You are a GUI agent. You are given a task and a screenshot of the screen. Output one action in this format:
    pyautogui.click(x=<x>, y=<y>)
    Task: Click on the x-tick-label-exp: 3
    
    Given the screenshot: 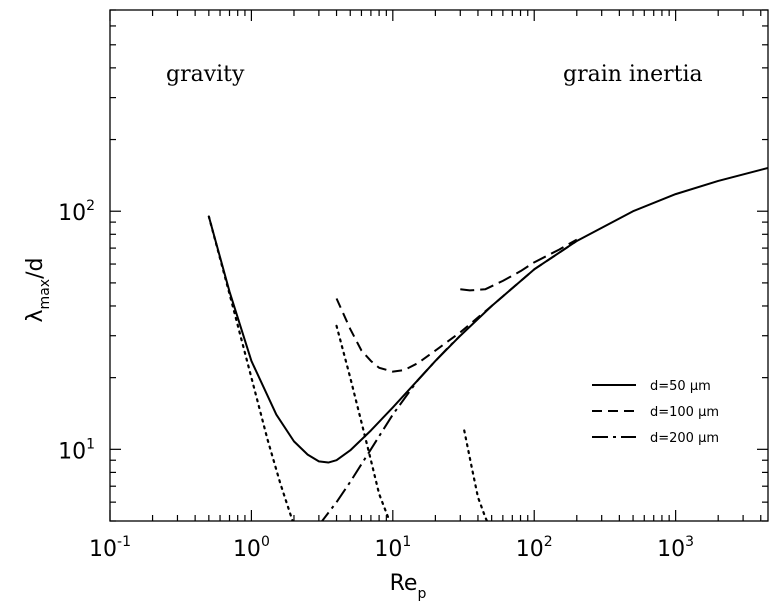 What is the action you would take?
    pyautogui.click(x=689, y=542)
    